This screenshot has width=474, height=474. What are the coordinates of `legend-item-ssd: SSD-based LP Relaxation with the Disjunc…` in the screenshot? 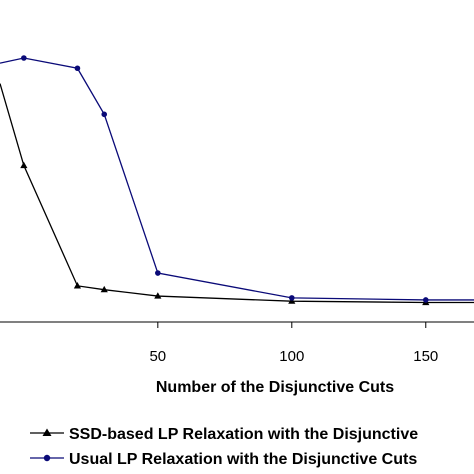 It's located at (224, 434).